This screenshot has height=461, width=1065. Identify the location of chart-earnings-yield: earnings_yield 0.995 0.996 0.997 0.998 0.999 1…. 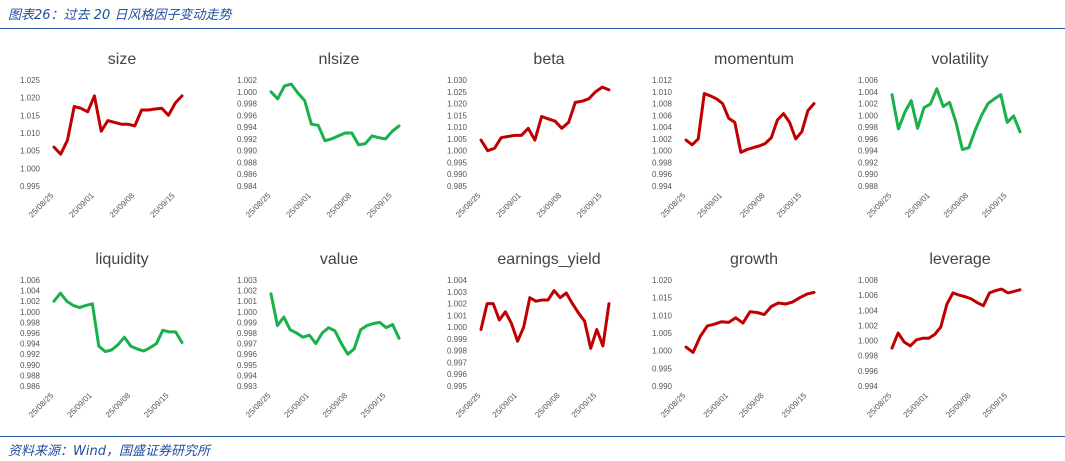
(534, 335).